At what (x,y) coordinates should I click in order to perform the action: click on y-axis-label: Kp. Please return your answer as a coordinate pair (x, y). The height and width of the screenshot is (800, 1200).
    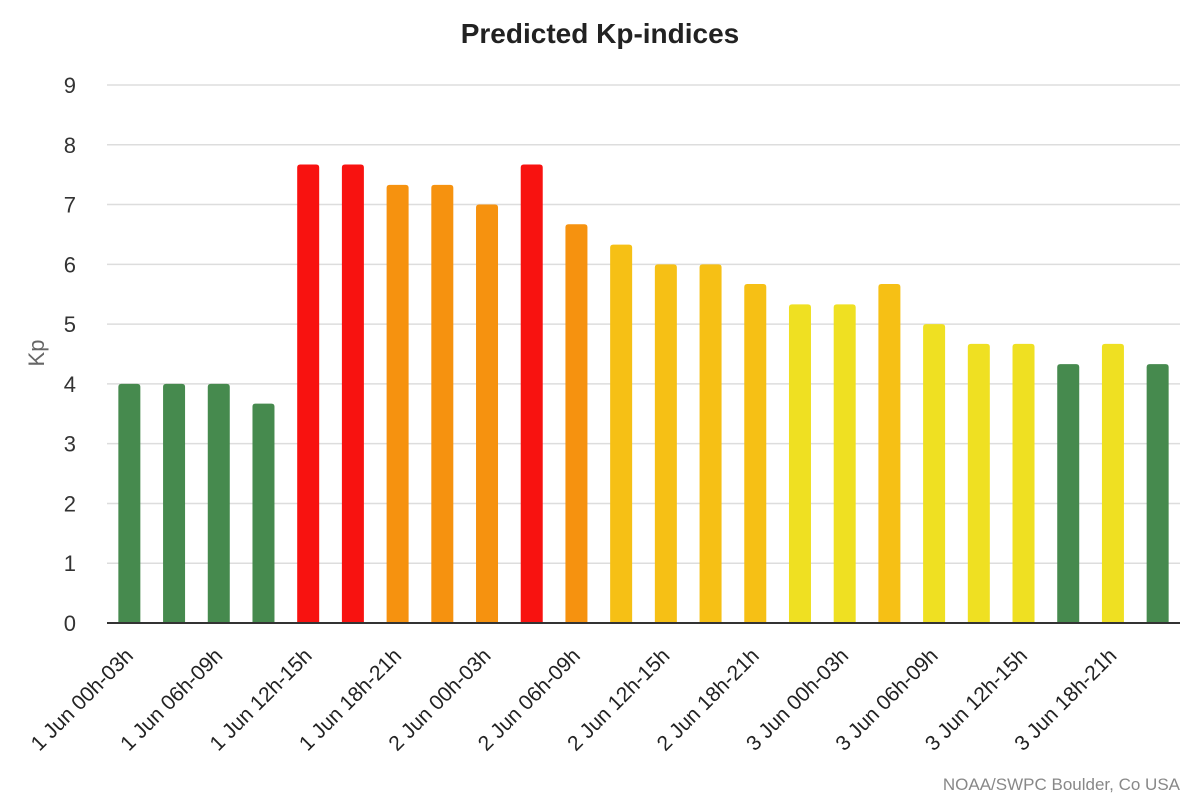
    Looking at the image, I should click on (36, 353).